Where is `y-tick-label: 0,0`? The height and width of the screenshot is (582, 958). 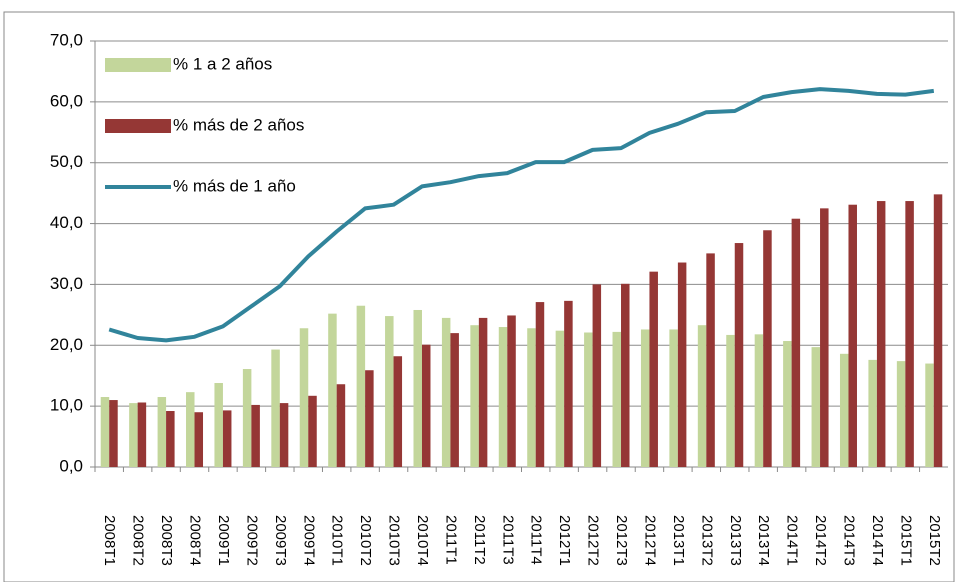 y-tick-label: 0,0 is located at coordinates (71, 465).